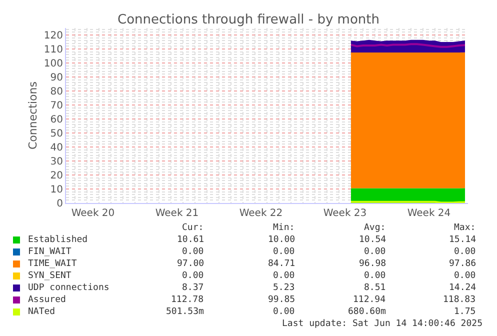  Describe the element at coordinates (282, 264) in the screenshot. I see `text: 84.71` at that location.